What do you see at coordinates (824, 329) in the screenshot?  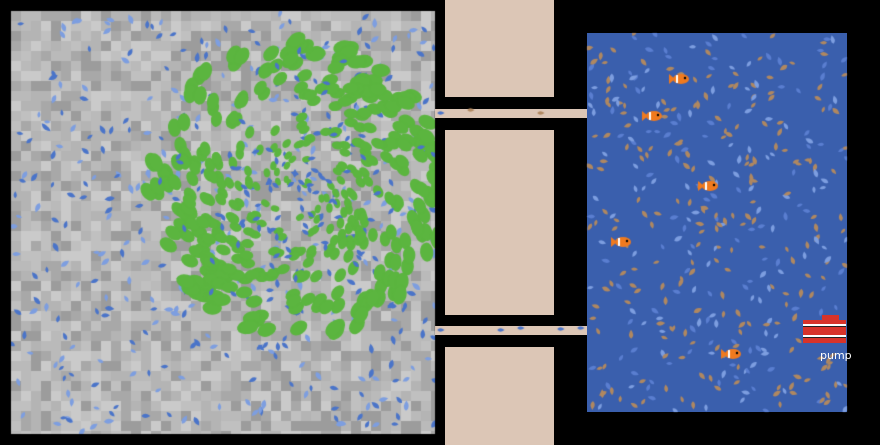 I see `pump-icon` at bounding box center [824, 329].